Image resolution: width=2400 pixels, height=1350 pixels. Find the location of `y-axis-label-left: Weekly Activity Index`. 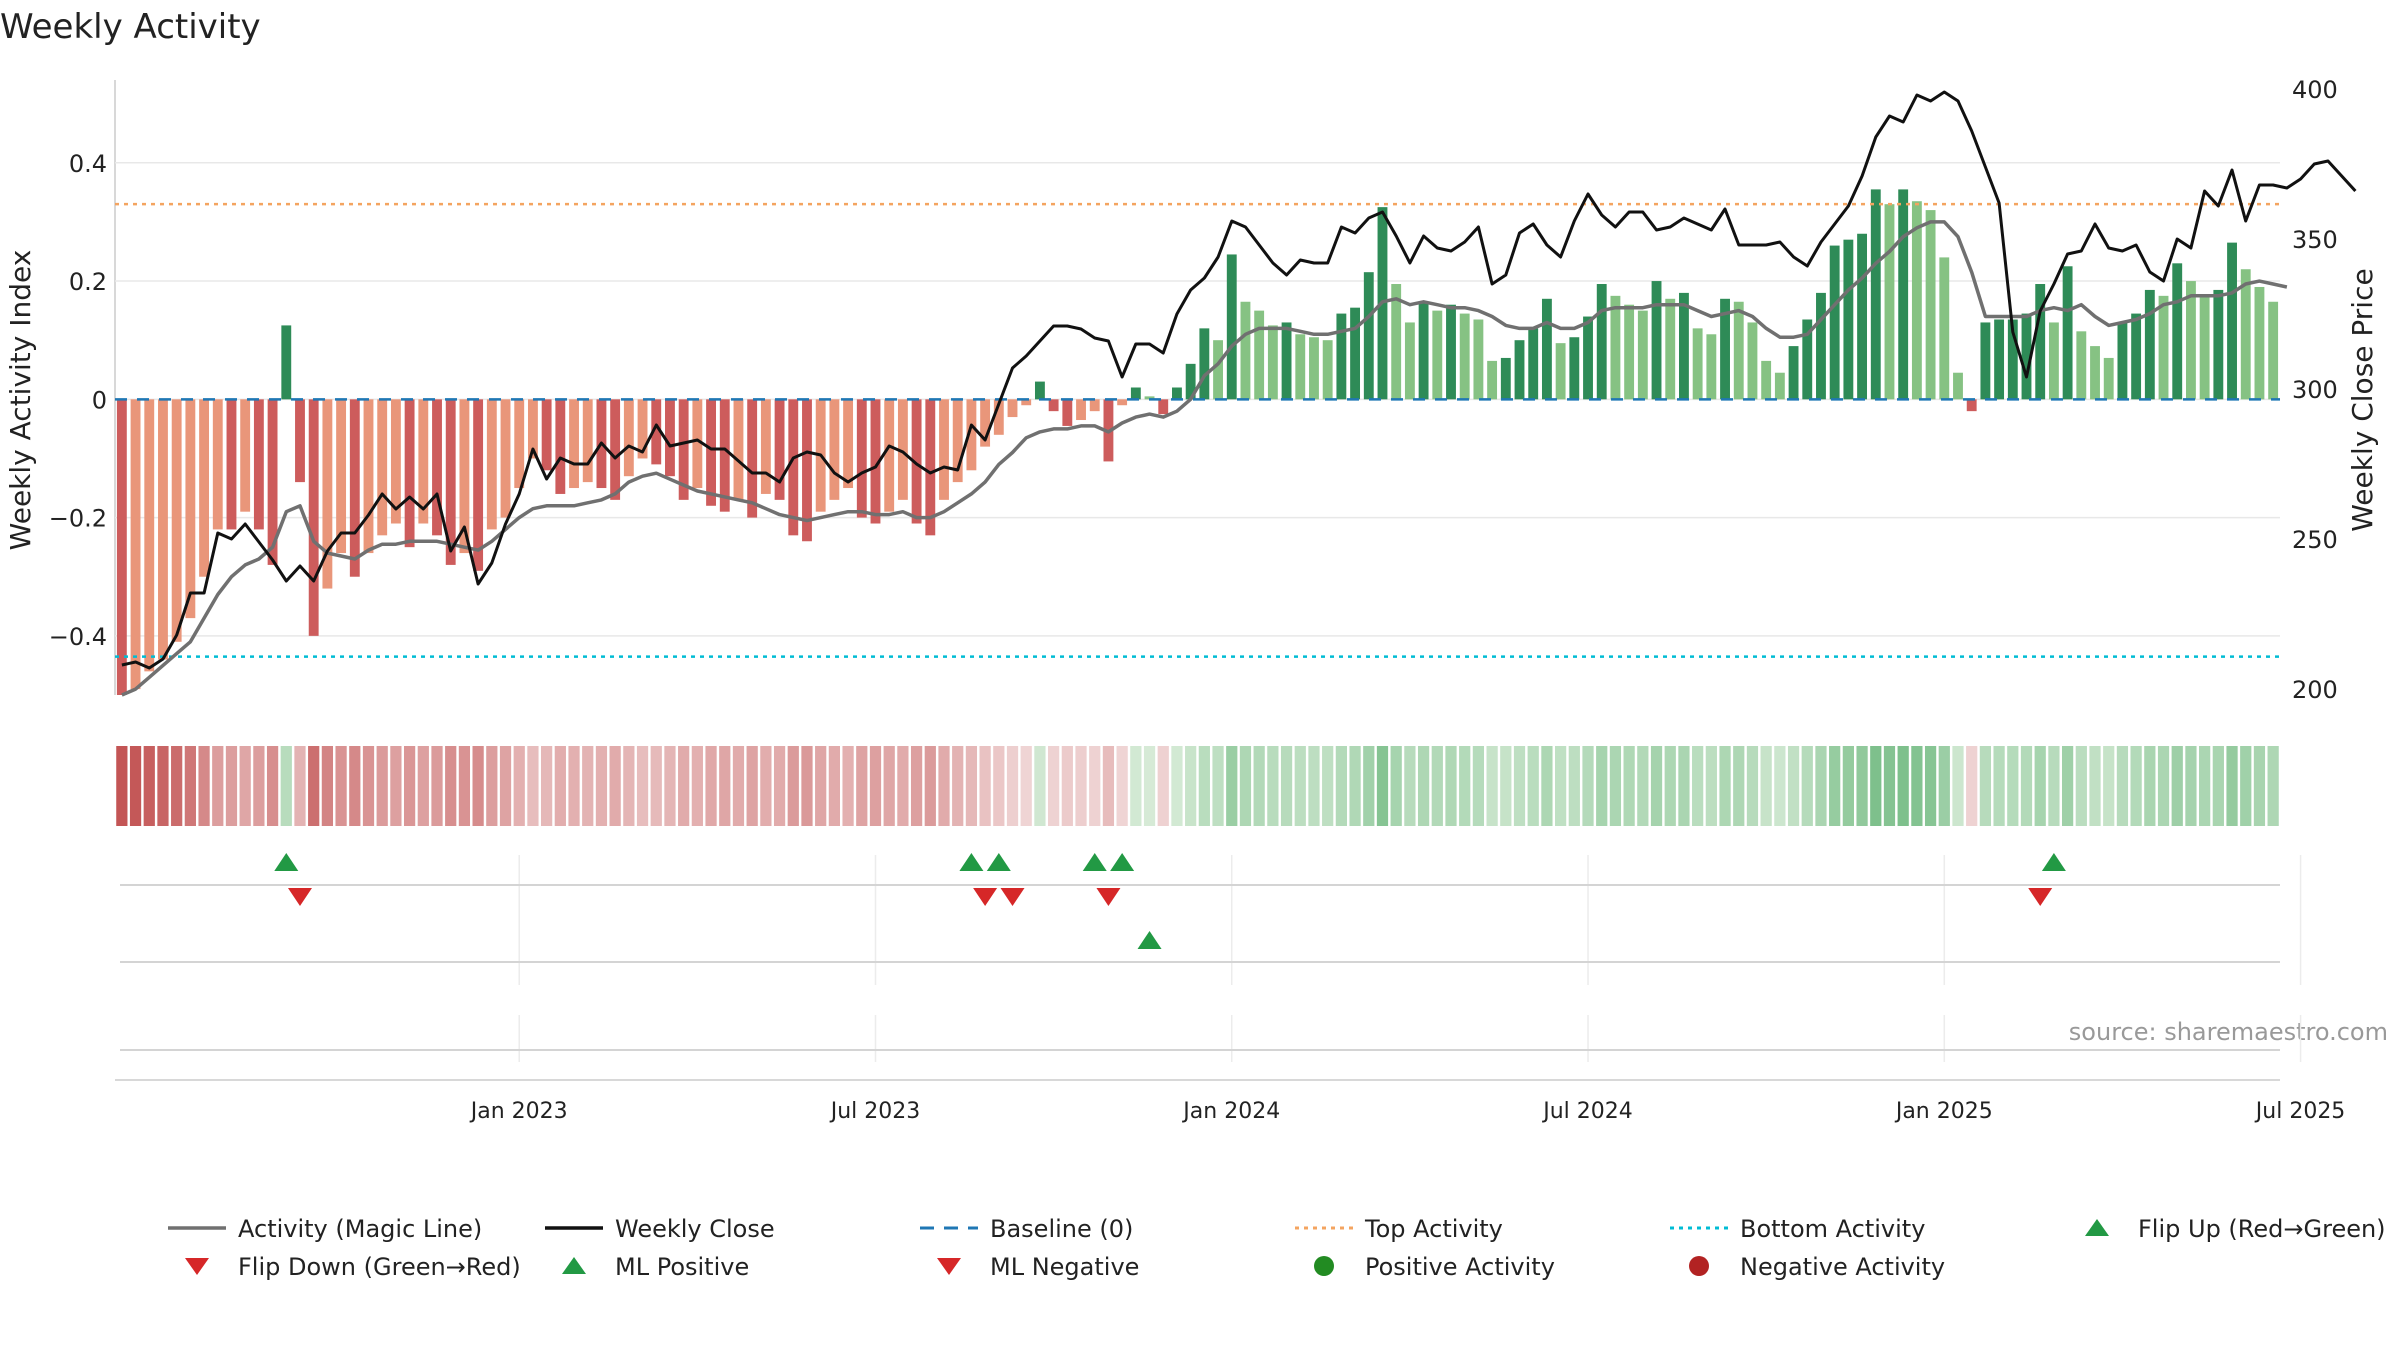

y-axis-label-left: Weekly Activity Index is located at coordinates (20, 400).